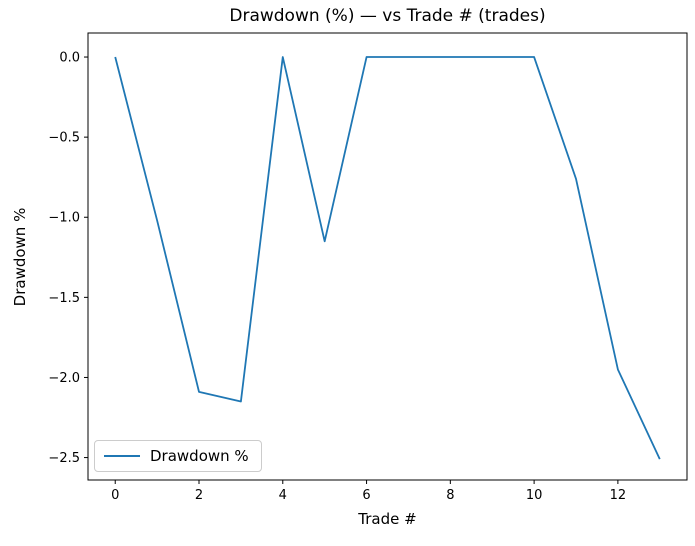  Describe the element at coordinates (20, 257) in the screenshot. I see `y-axis-label: Drawdown %` at that location.